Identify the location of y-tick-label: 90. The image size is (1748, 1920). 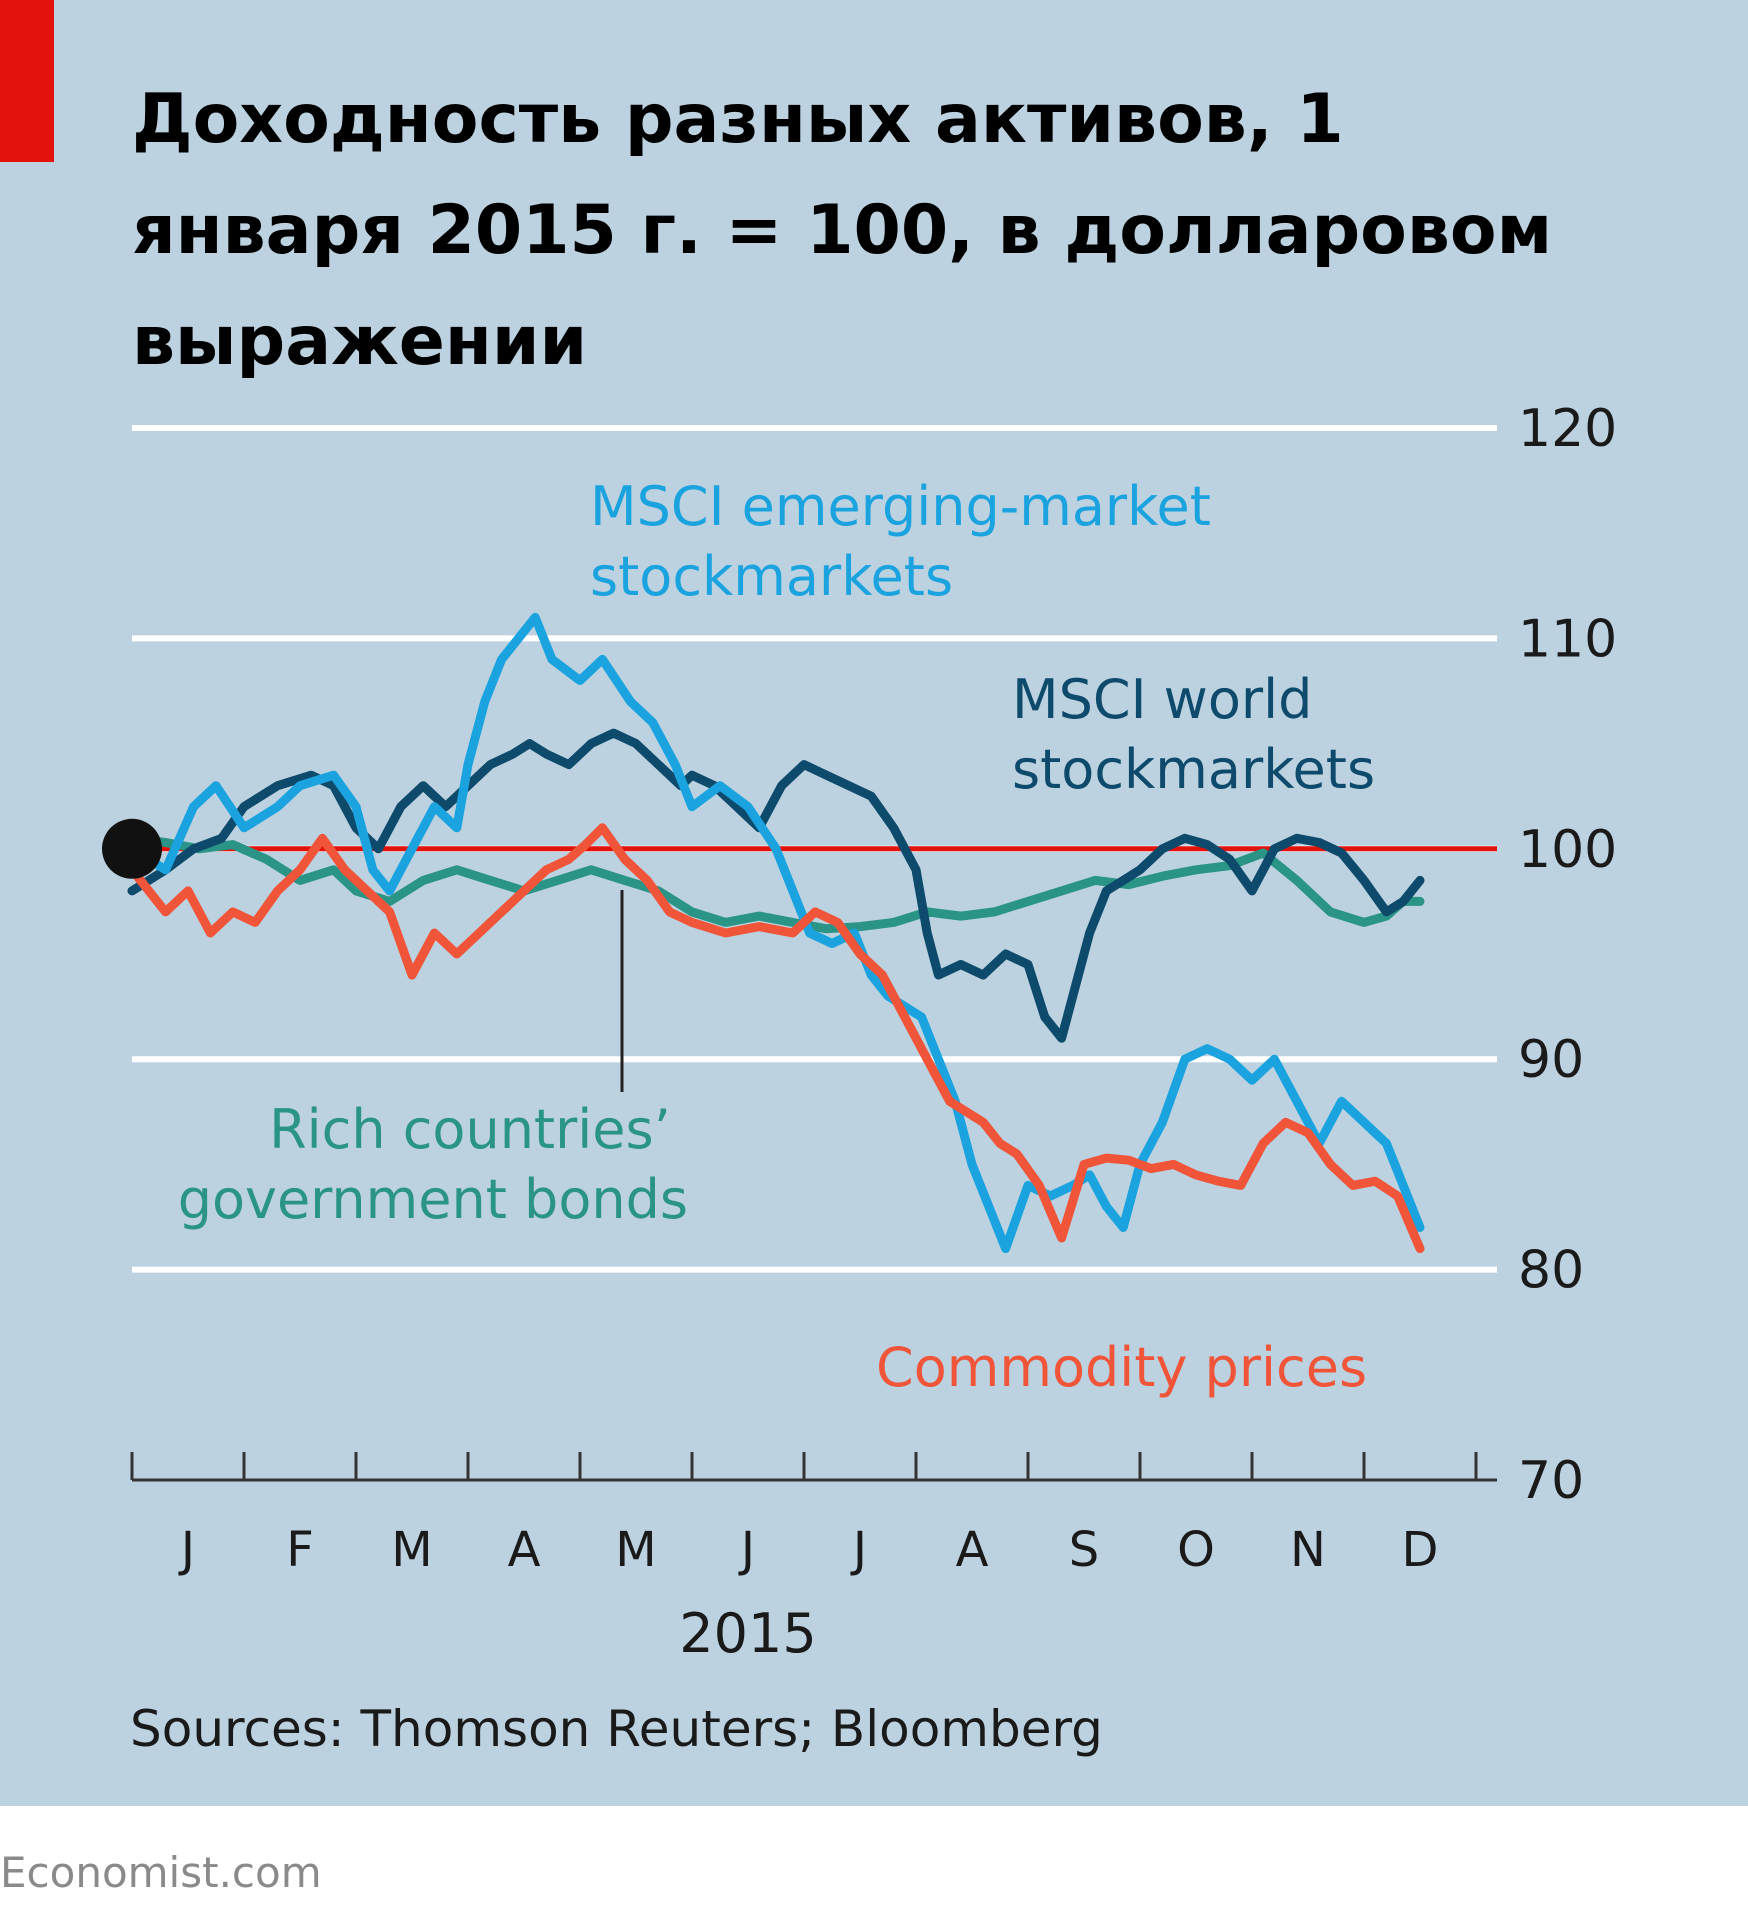
(1551, 1060).